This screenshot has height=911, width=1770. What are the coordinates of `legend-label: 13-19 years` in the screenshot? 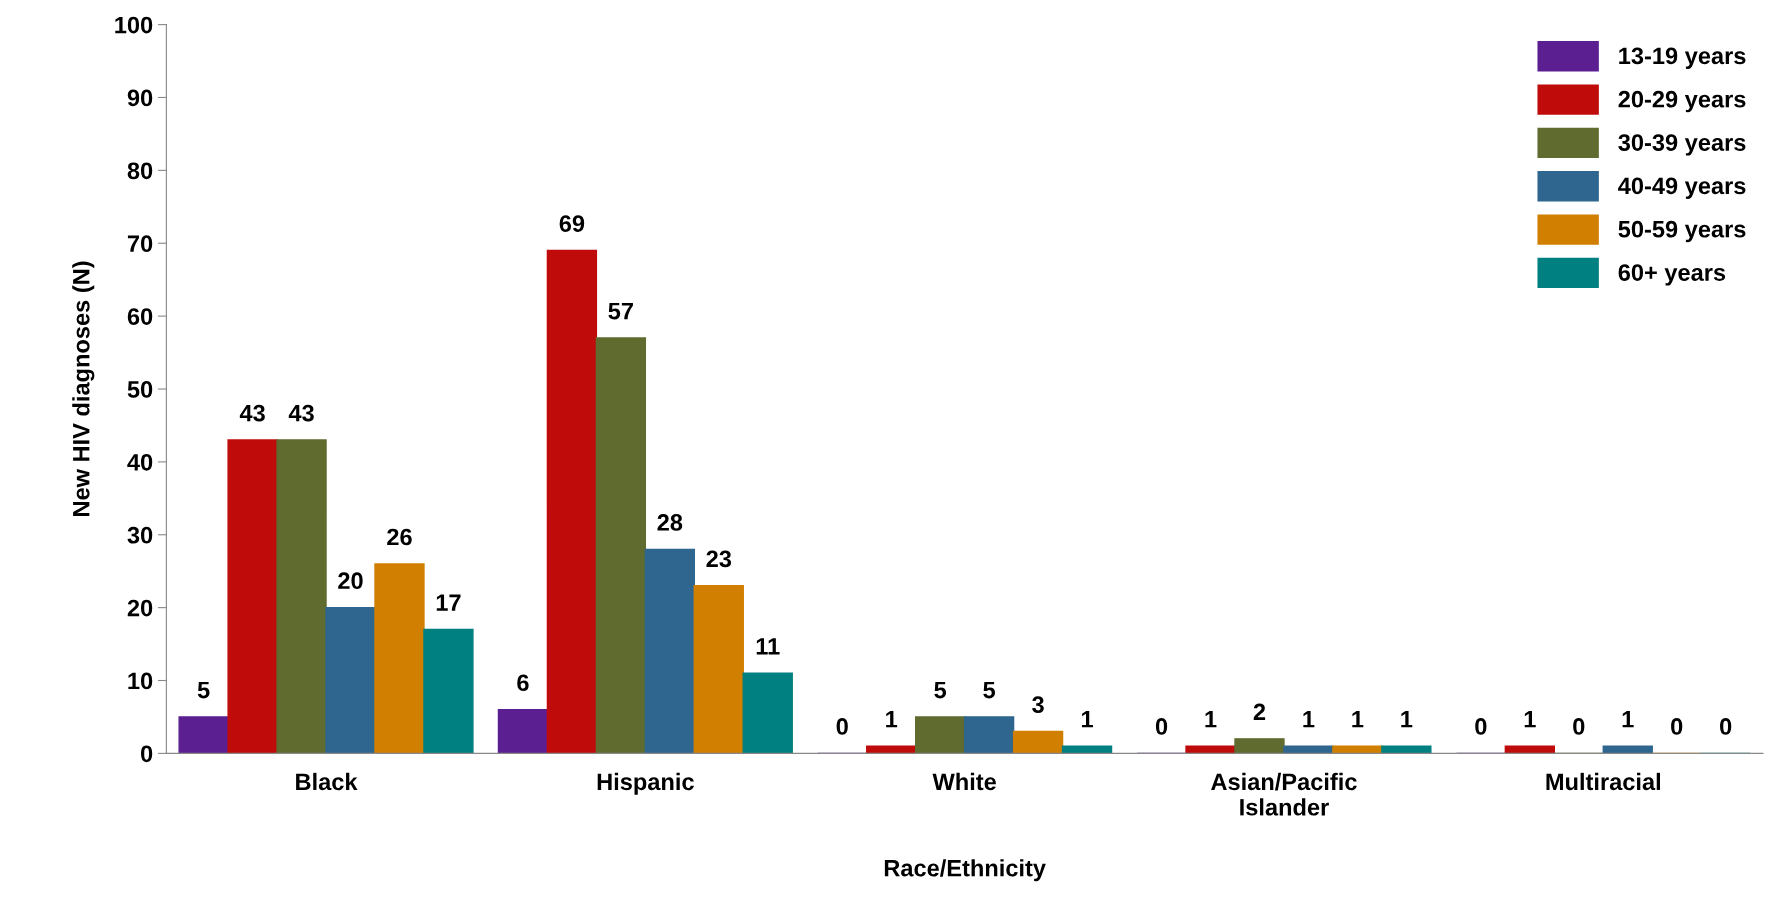 It's located at (1682, 58).